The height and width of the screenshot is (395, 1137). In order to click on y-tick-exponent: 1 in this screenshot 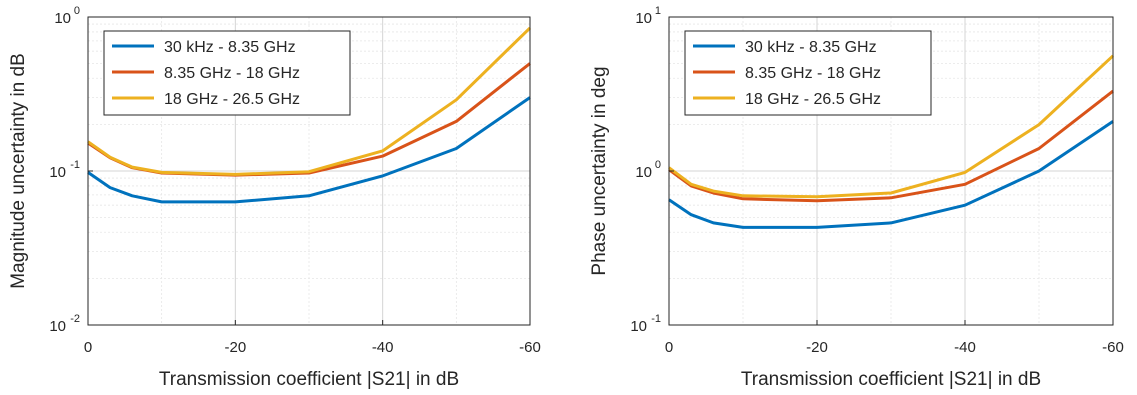, I will do `click(658, 11)`.